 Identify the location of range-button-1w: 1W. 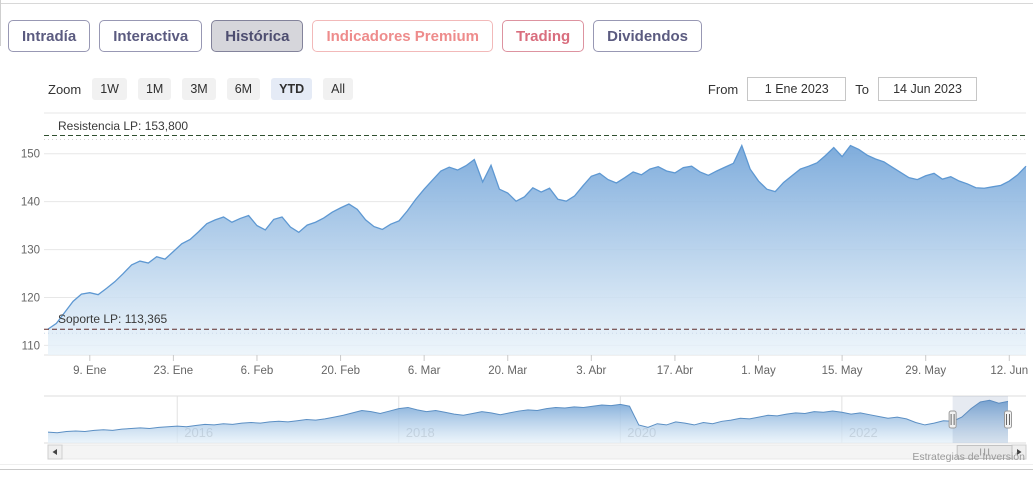
(109, 89).